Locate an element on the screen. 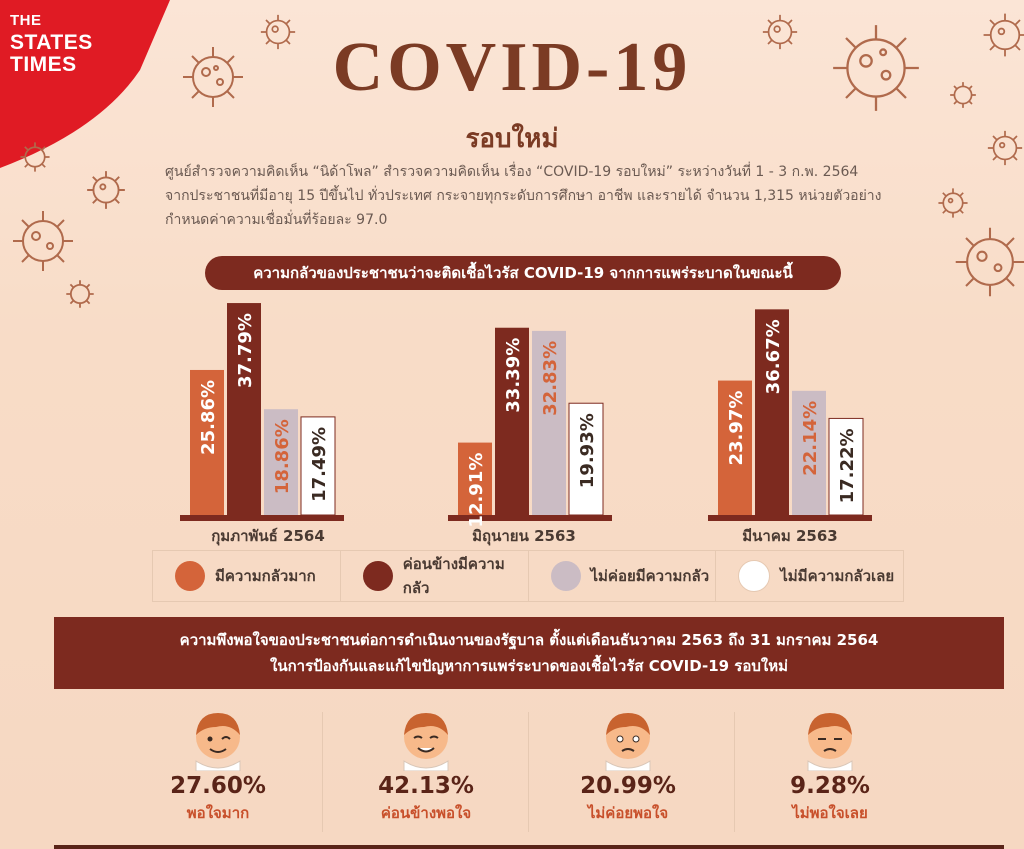  legend-item-not-very-afraid: ไม่ค่อยมีความกลัว is located at coordinates (623, 576).